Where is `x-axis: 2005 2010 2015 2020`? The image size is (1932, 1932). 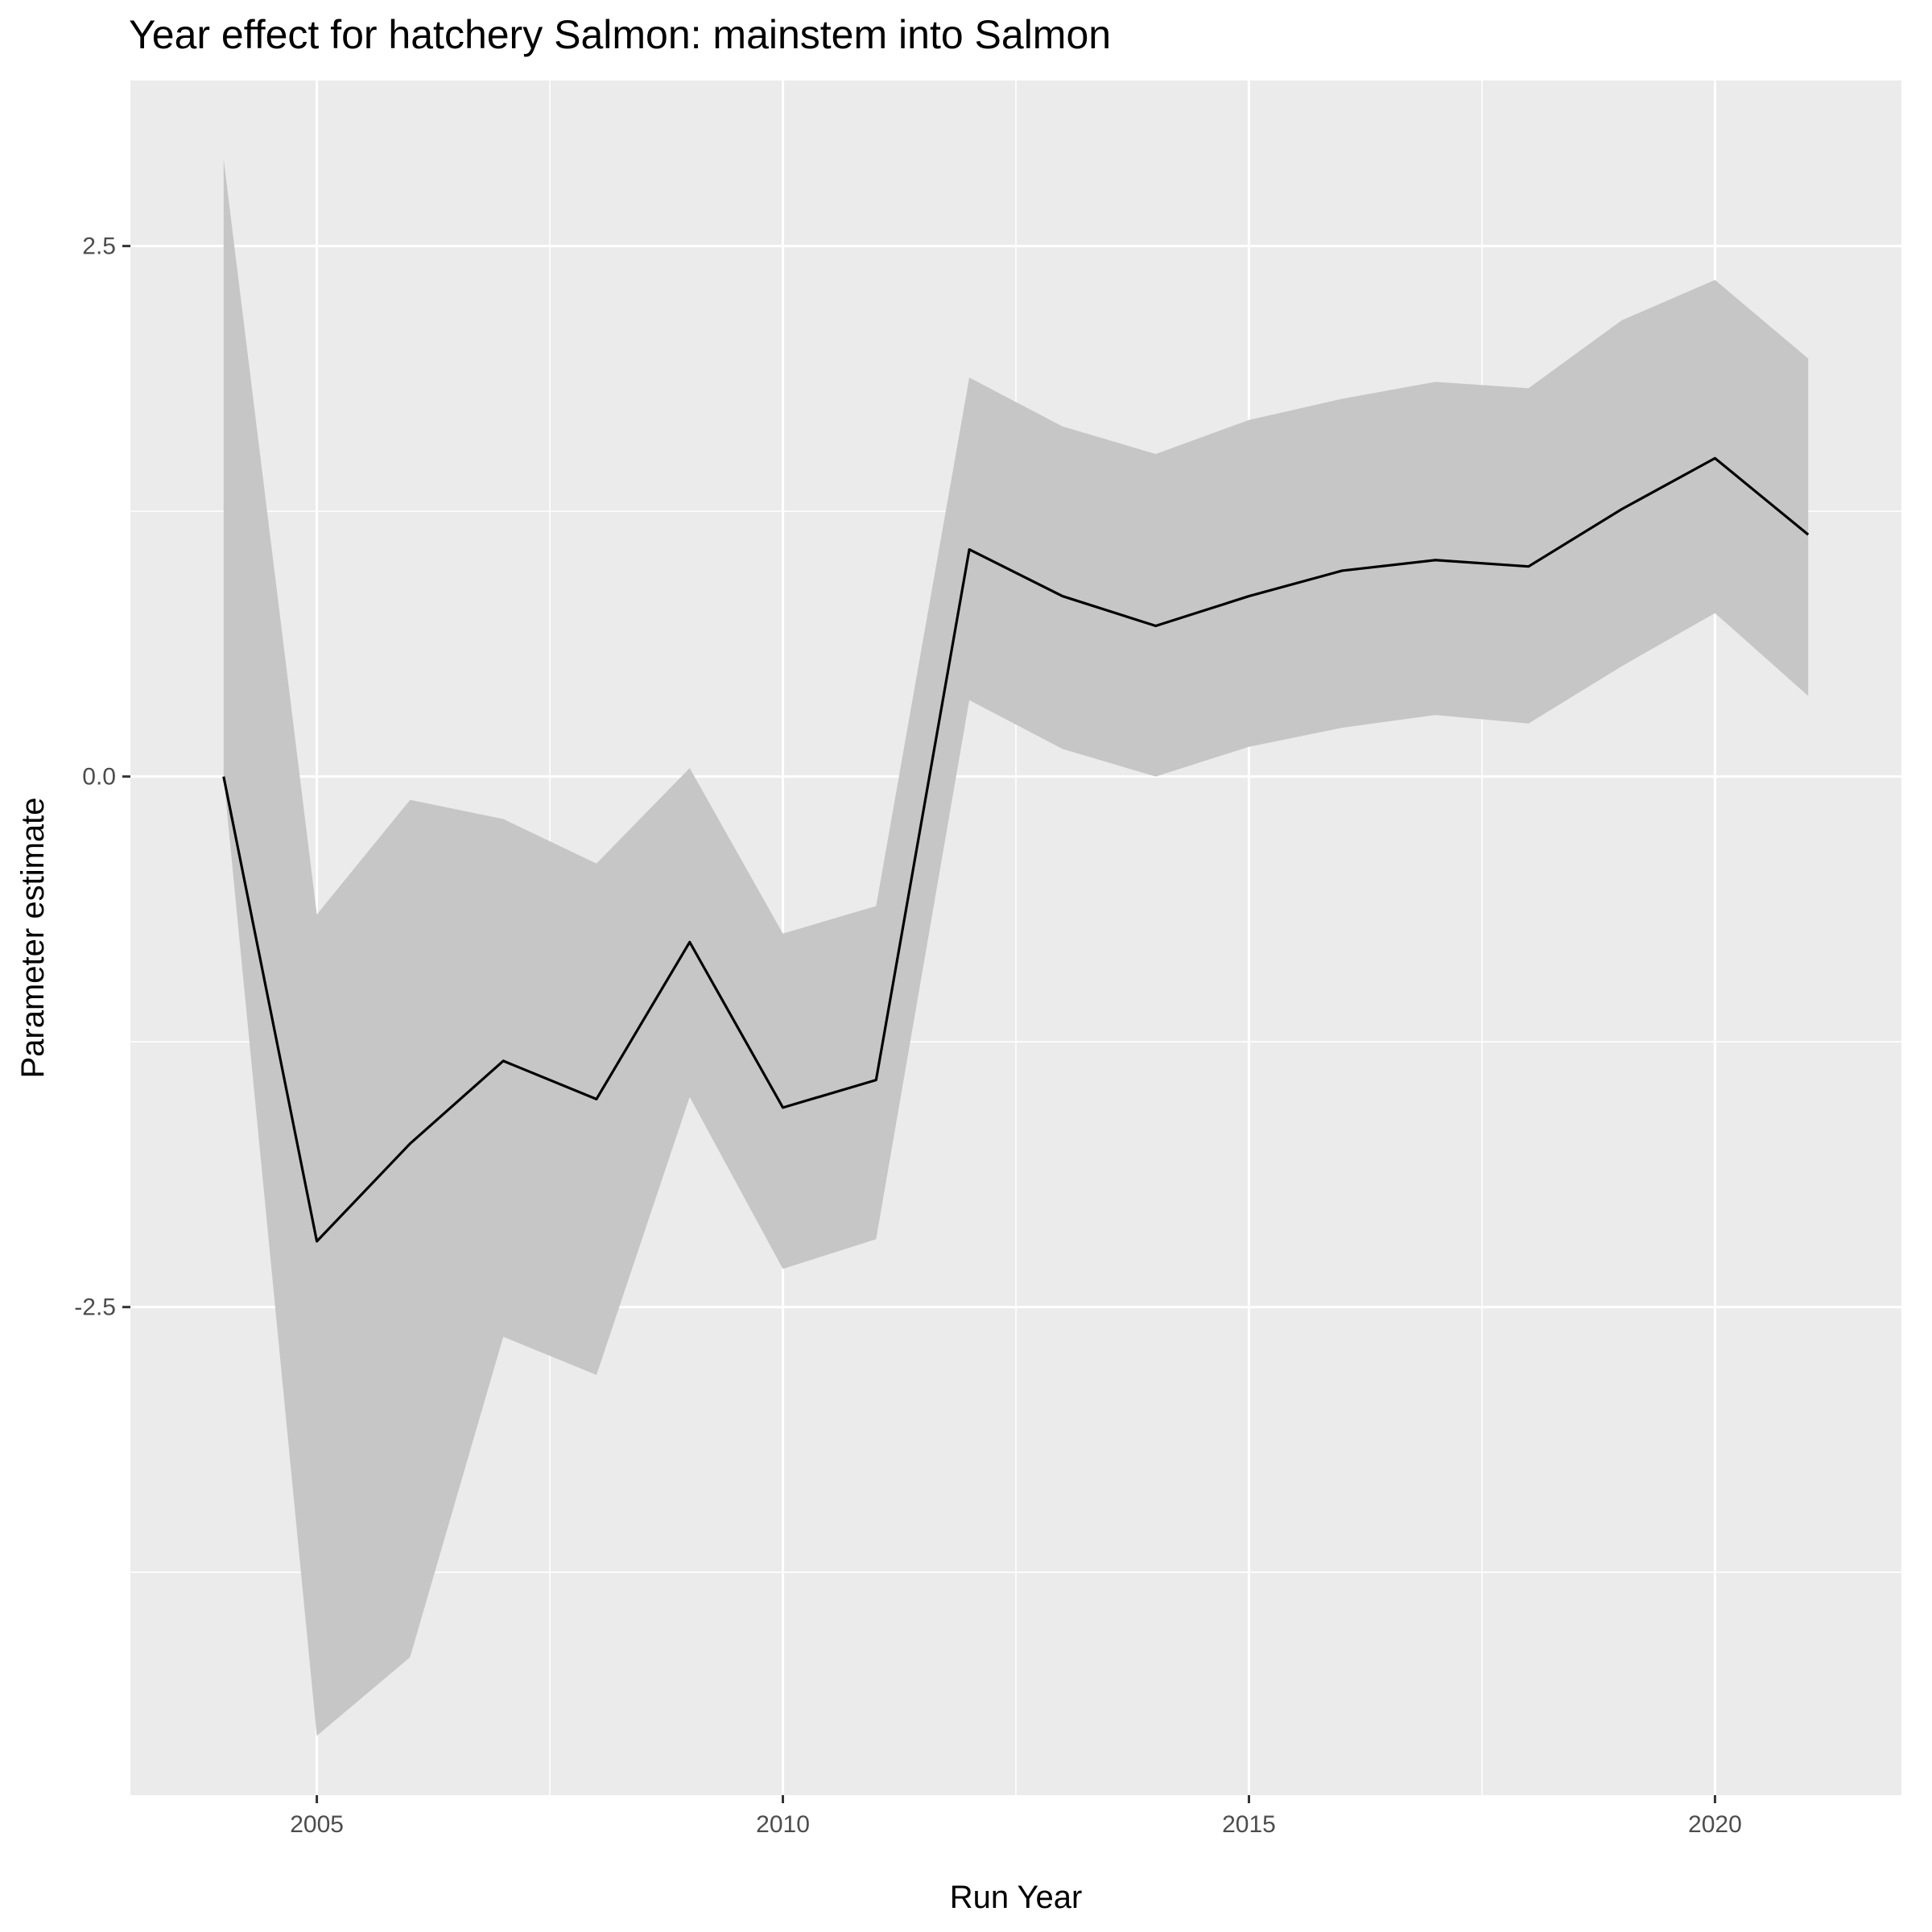
x-axis: 2005 2010 2015 2020 is located at coordinates (1016, 1816).